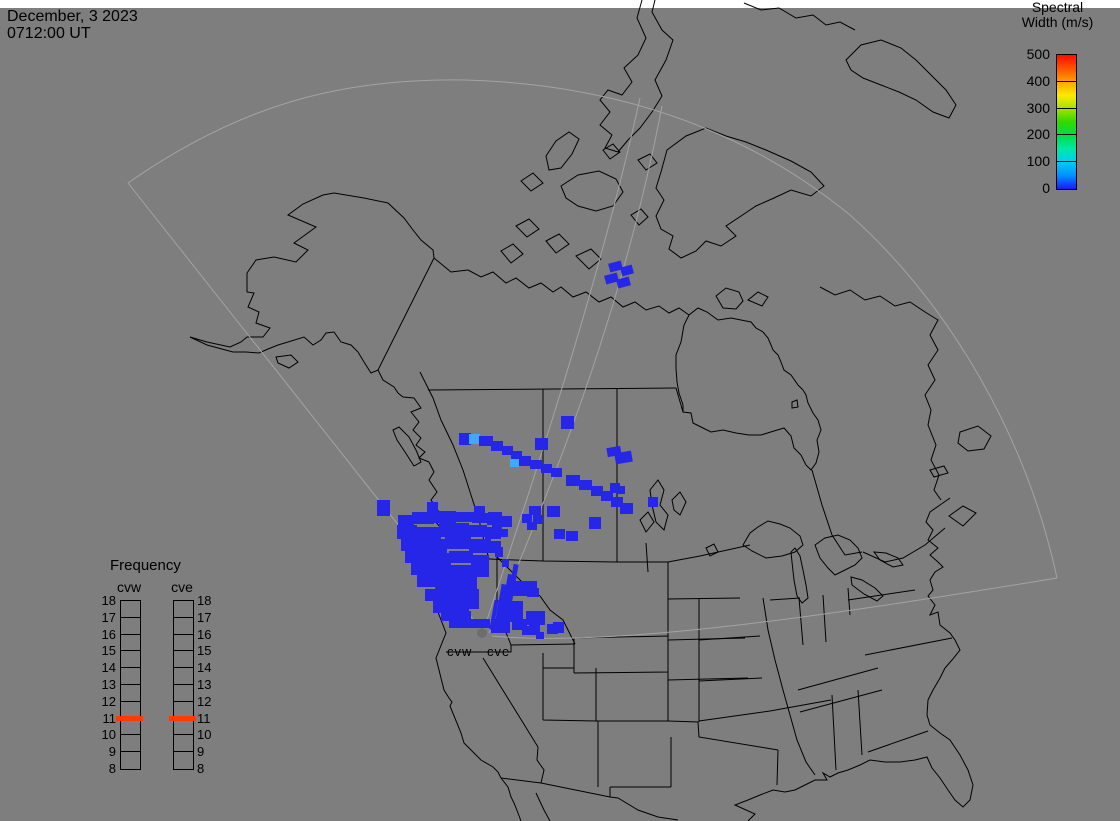 The image size is (1120, 821). I want to click on frequency-scale-cvw, so click(130, 685).